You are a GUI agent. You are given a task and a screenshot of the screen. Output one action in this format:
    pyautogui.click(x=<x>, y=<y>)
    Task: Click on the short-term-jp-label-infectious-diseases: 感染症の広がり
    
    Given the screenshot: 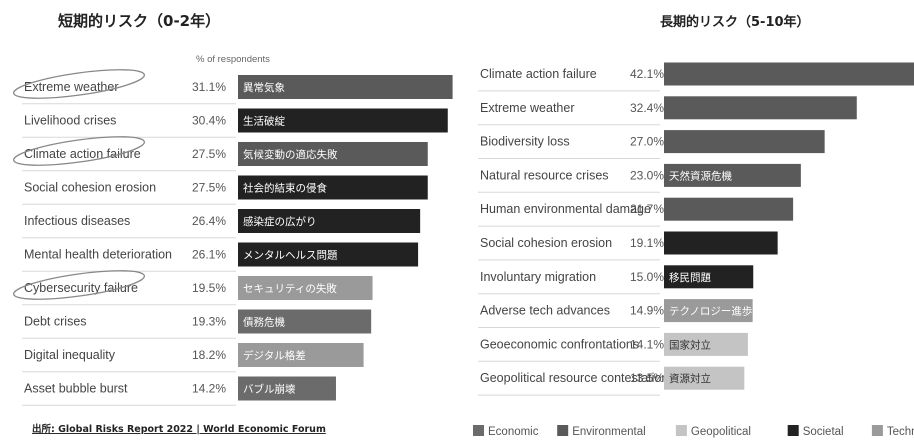 What is the action you would take?
    pyautogui.click(x=280, y=221)
    